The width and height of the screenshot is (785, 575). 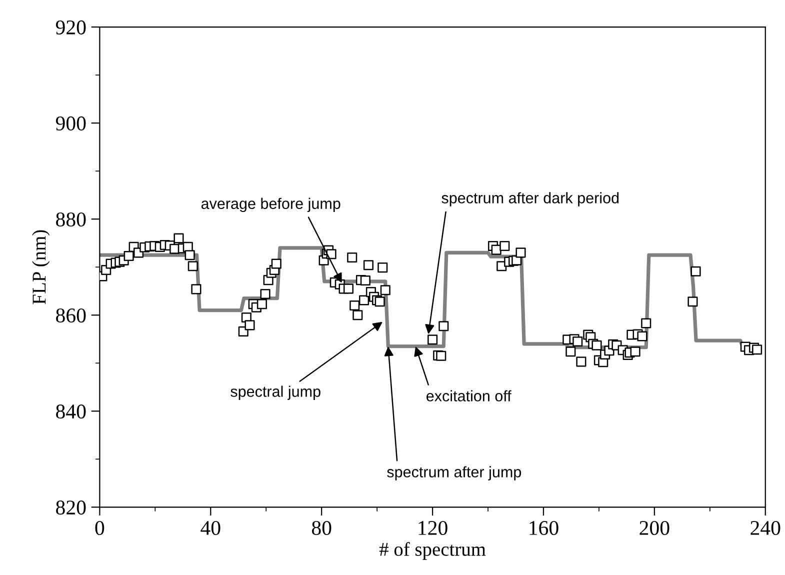 What do you see at coordinates (469, 396) in the screenshot?
I see `annotation: excitation off` at bounding box center [469, 396].